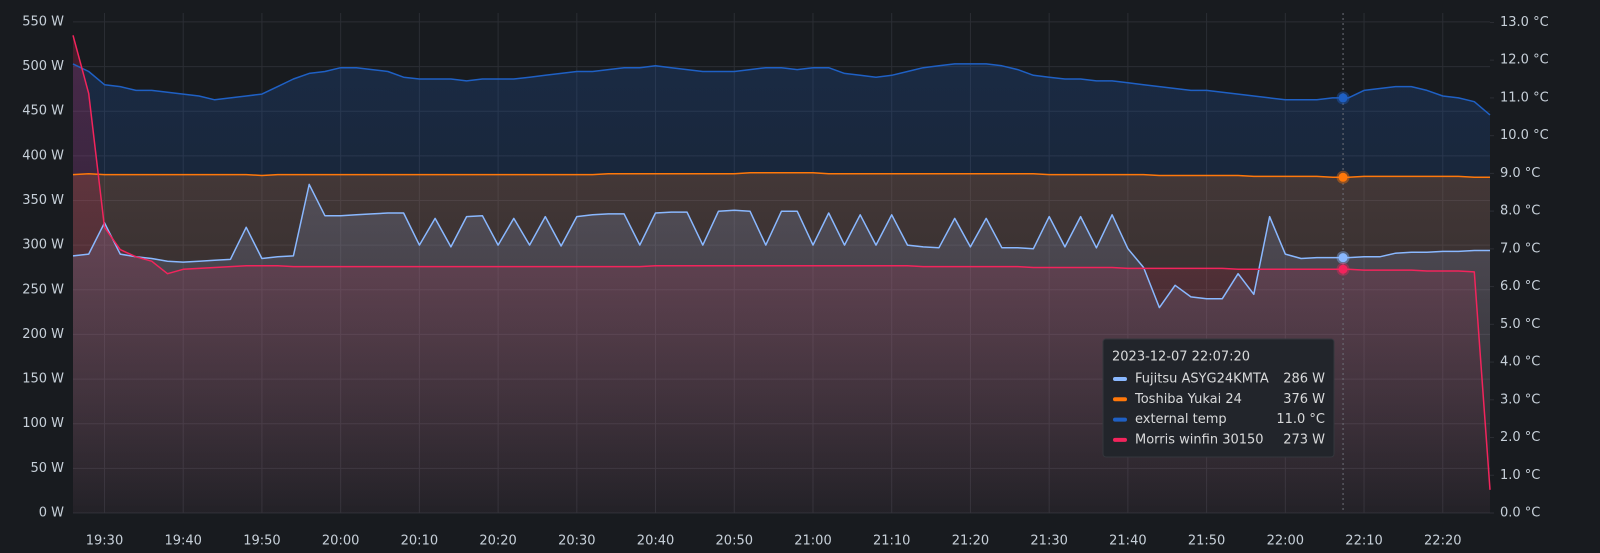  What do you see at coordinates (340, 541) in the screenshot?
I see `x-tick-label: 20:00` at bounding box center [340, 541].